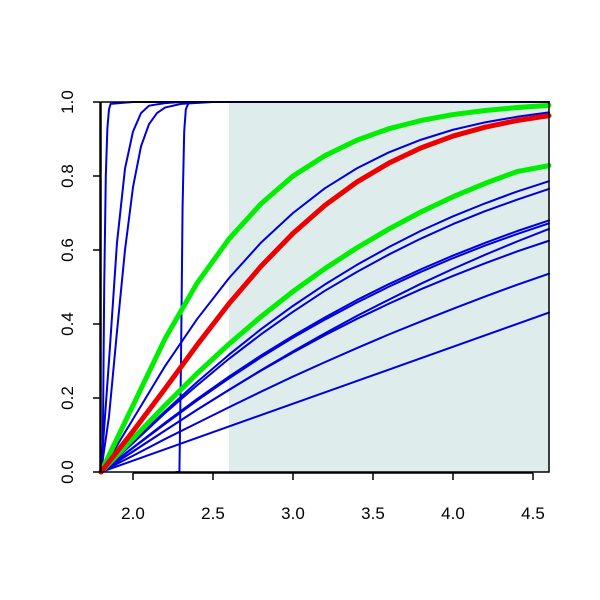 The width and height of the screenshot is (600, 600). What do you see at coordinates (533, 513) in the screenshot?
I see `x-tick-label: 4.5` at bounding box center [533, 513].